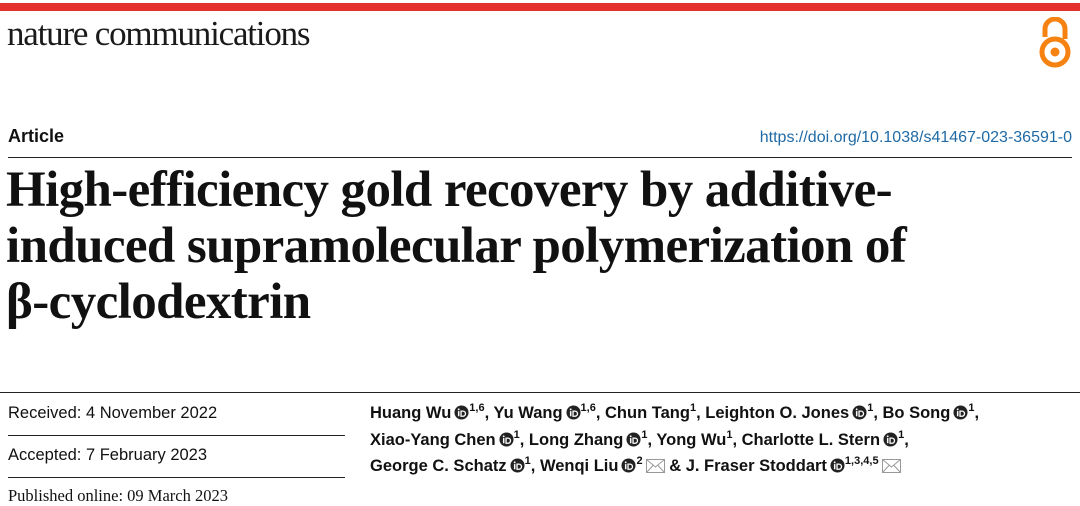  What do you see at coordinates (118, 495) in the screenshot?
I see `published-date: Published online: 09 March 2023` at bounding box center [118, 495].